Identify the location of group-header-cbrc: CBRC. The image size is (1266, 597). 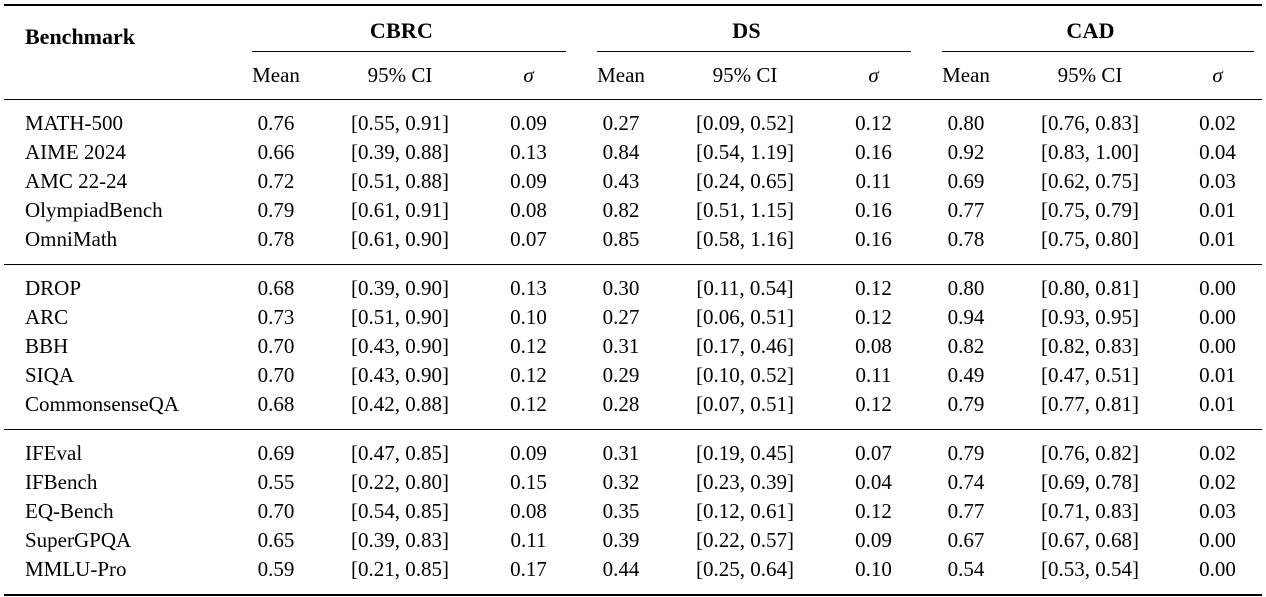
(401, 28).